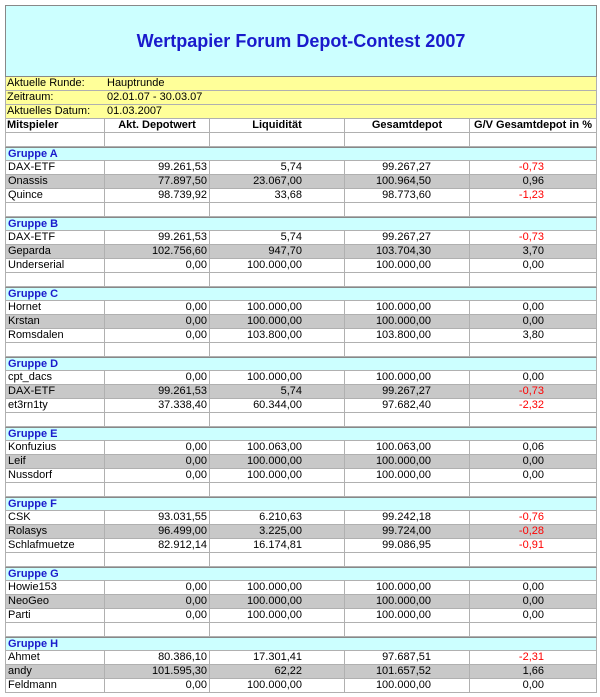 The height and width of the screenshot is (697, 600). Describe the element at coordinates (301, 574) in the screenshot. I see `group-header: Gruppe G` at that location.